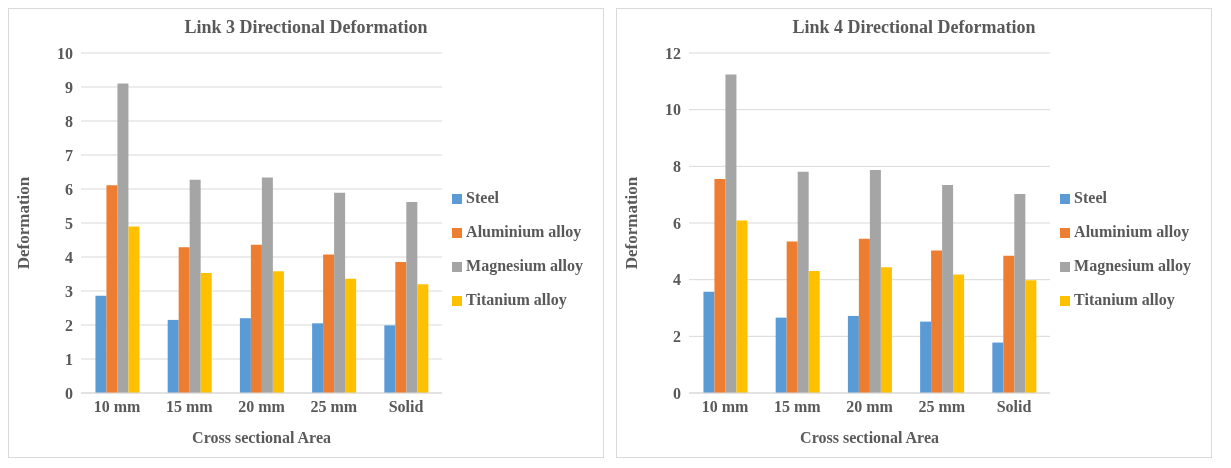 The height and width of the screenshot is (468, 1231). Describe the element at coordinates (673, 53) in the screenshot. I see `y-tick-label: 12` at that location.